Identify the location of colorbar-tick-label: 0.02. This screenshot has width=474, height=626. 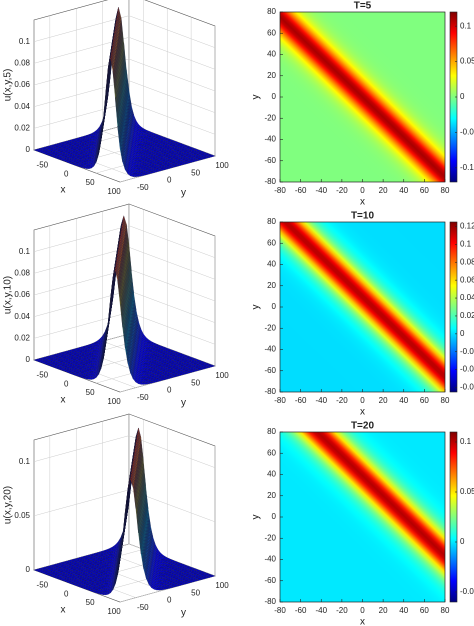
(467, 315).